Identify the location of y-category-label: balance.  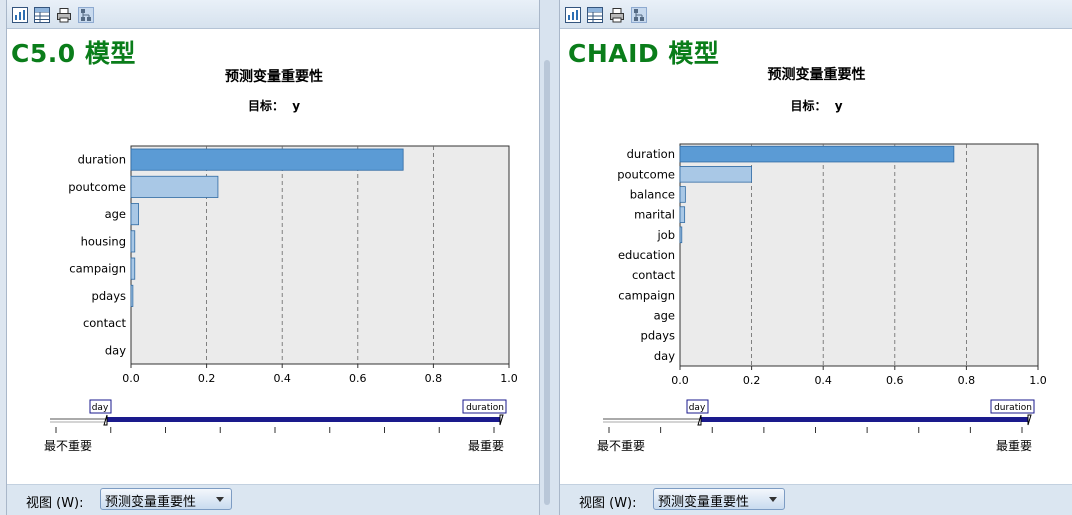
(652, 194).